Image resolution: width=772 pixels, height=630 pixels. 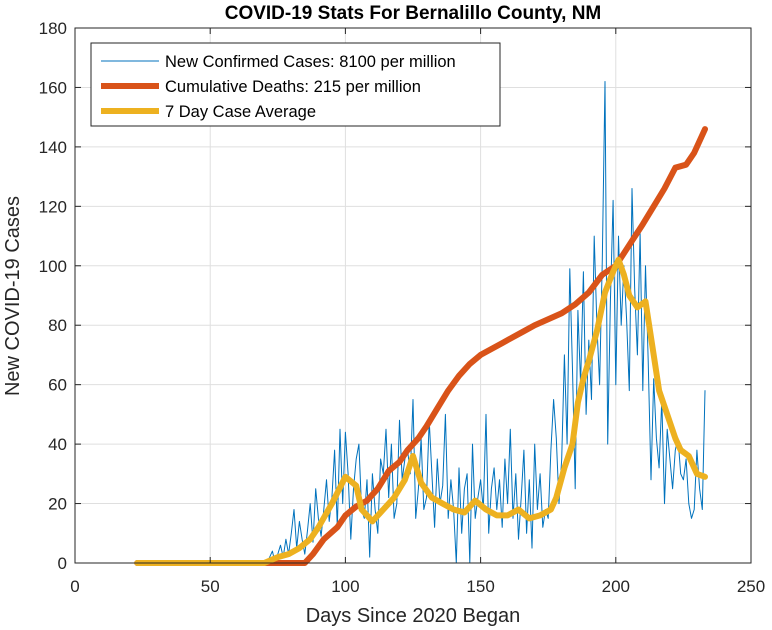 What do you see at coordinates (413, 13) in the screenshot?
I see `chart-title: COVID-19 Stats For Bernalillo County, NM` at bounding box center [413, 13].